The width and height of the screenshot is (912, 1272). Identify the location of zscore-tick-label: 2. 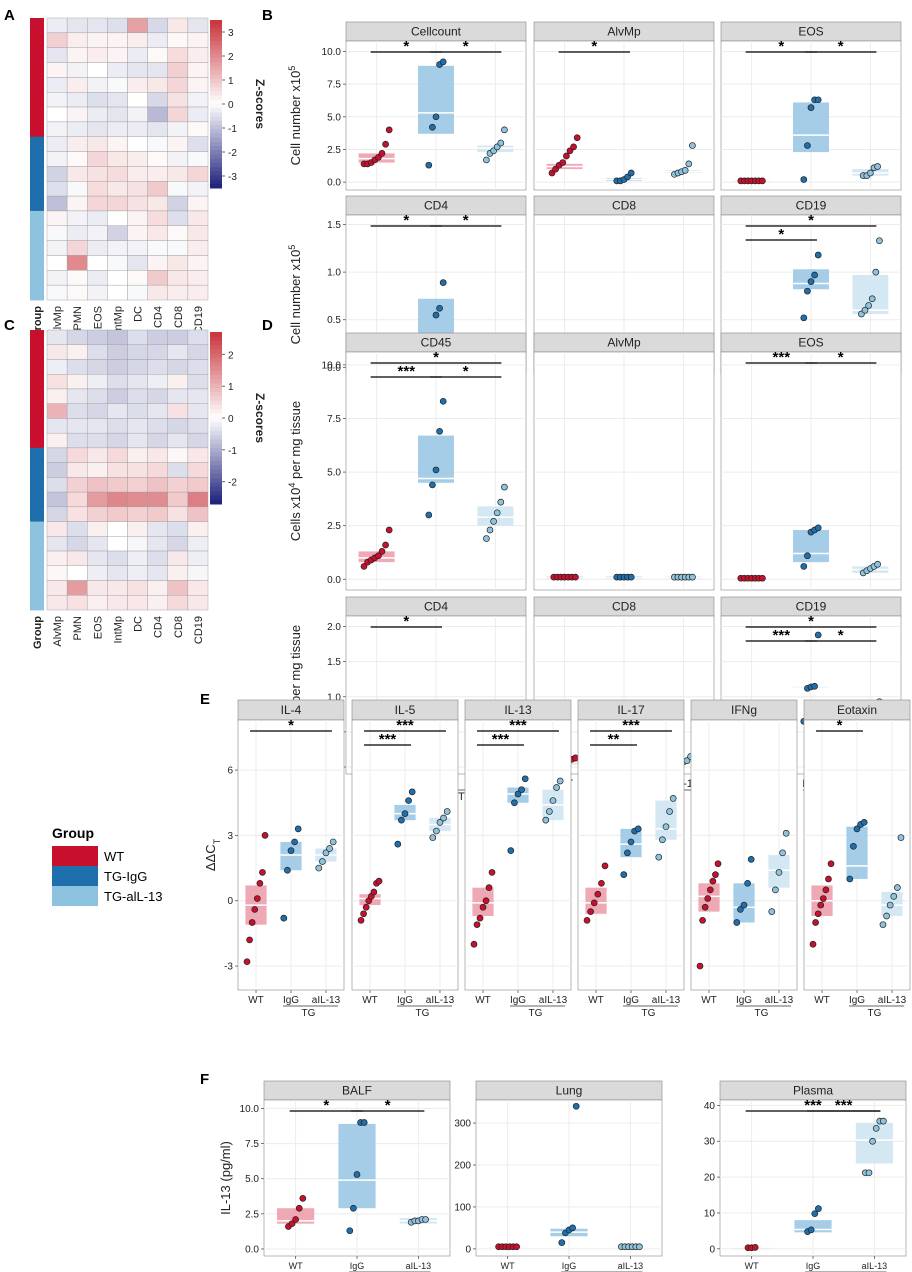
(231, 355).